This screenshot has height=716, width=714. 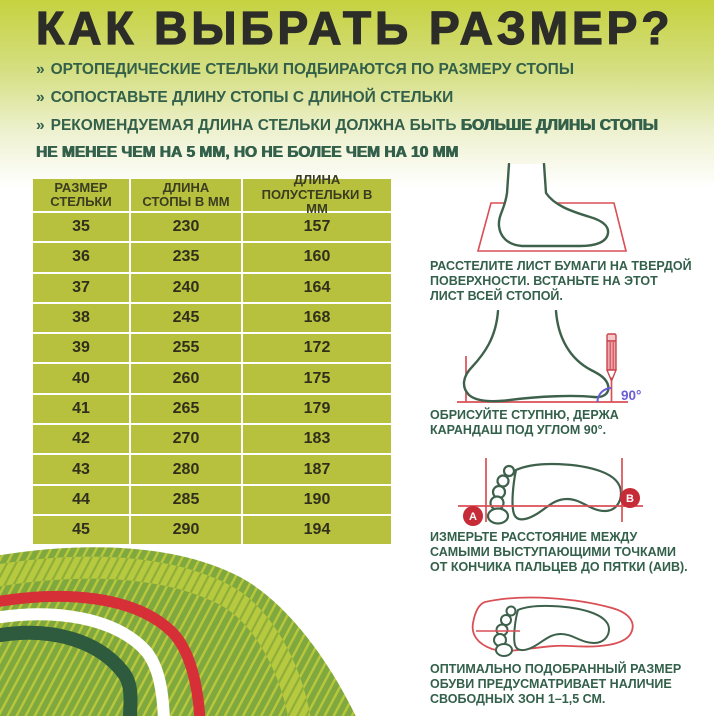 I want to click on table-cell: 194, so click(x=317, y=530).